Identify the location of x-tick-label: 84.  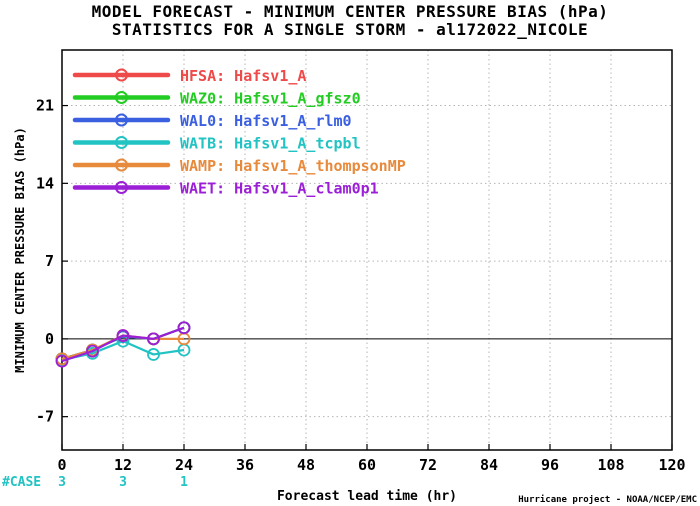
(489, 465).